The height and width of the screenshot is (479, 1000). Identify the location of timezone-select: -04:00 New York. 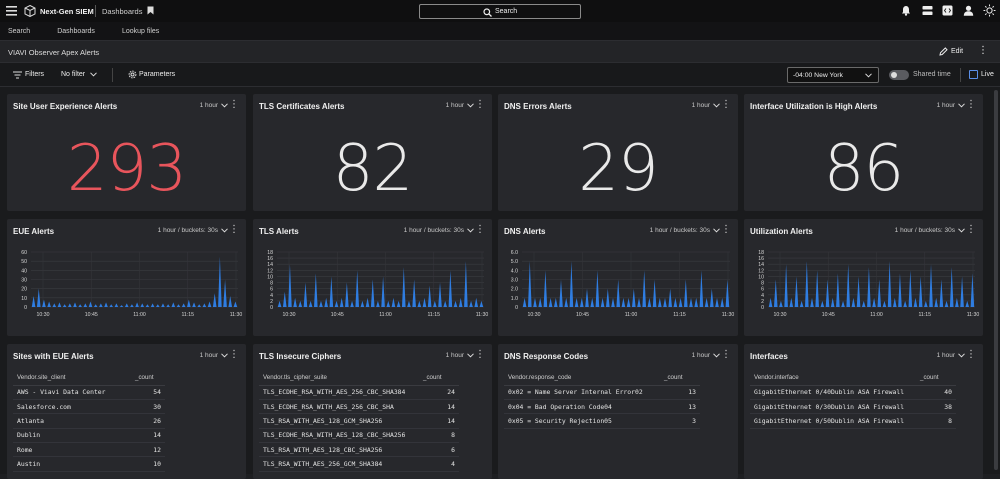
(833, 75).